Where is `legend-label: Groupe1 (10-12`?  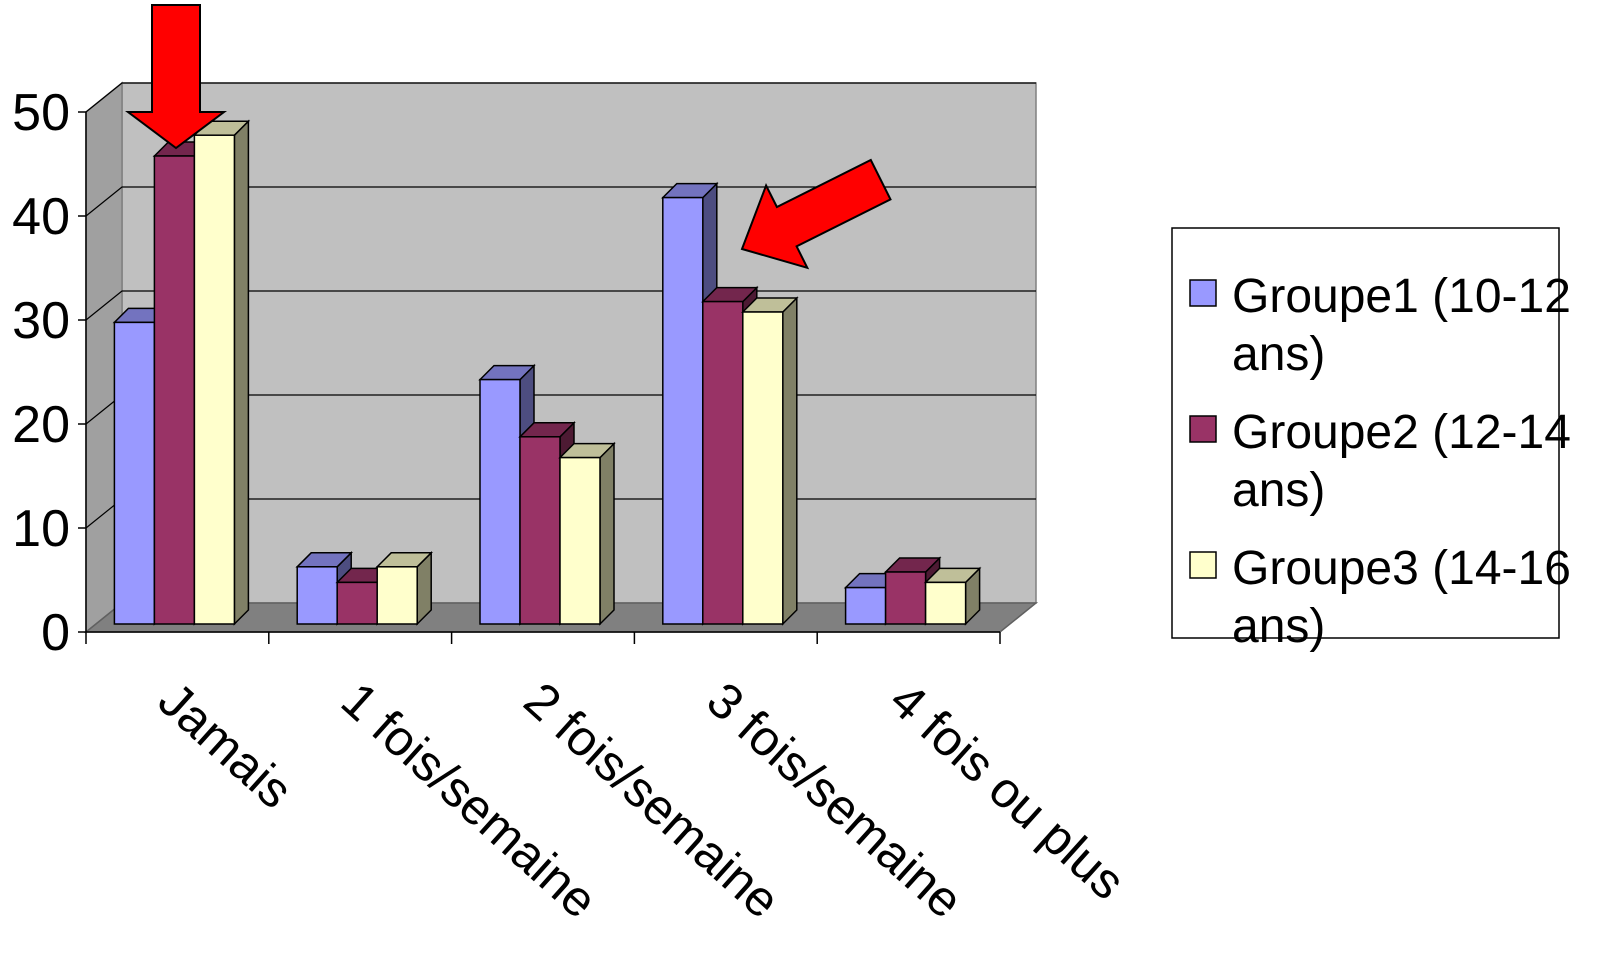
legend-label: Groupe1 (10-12 is located at coordinates (1401, 296).